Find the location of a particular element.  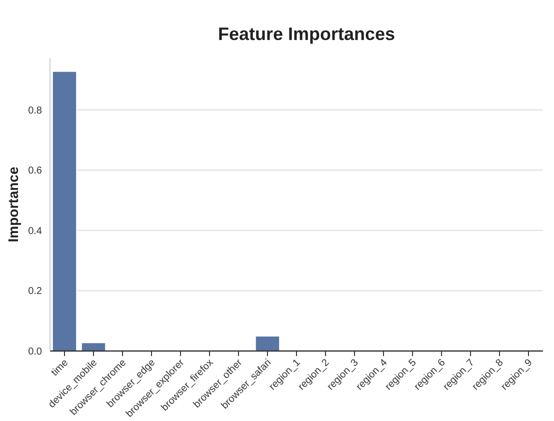

y-tick-label: 0.0 is located at coordinates (35, 352).